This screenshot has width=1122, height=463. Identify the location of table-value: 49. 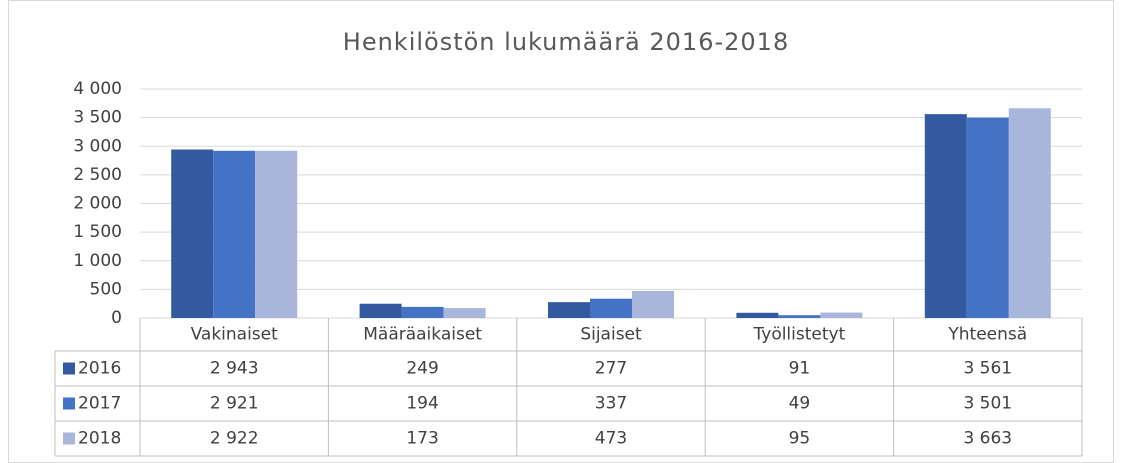
(800, 404).